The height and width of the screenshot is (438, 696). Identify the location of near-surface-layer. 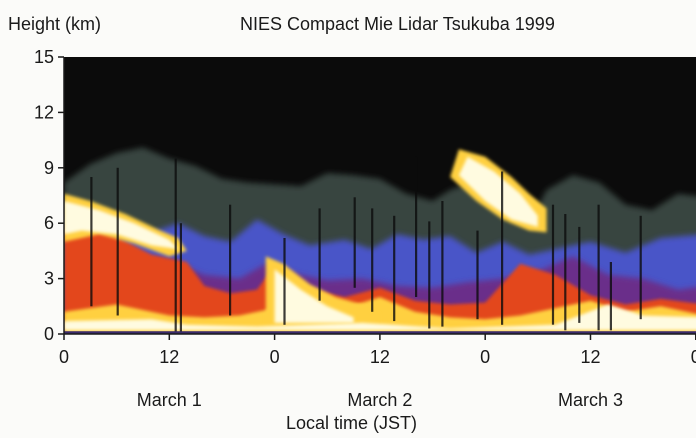
(380, 317).